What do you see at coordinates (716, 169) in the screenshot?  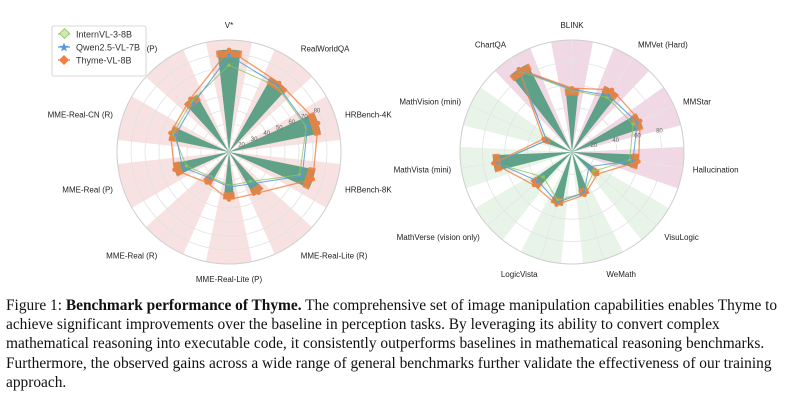 I see `category-label: Hallucination` at bounding box center [716, 169].